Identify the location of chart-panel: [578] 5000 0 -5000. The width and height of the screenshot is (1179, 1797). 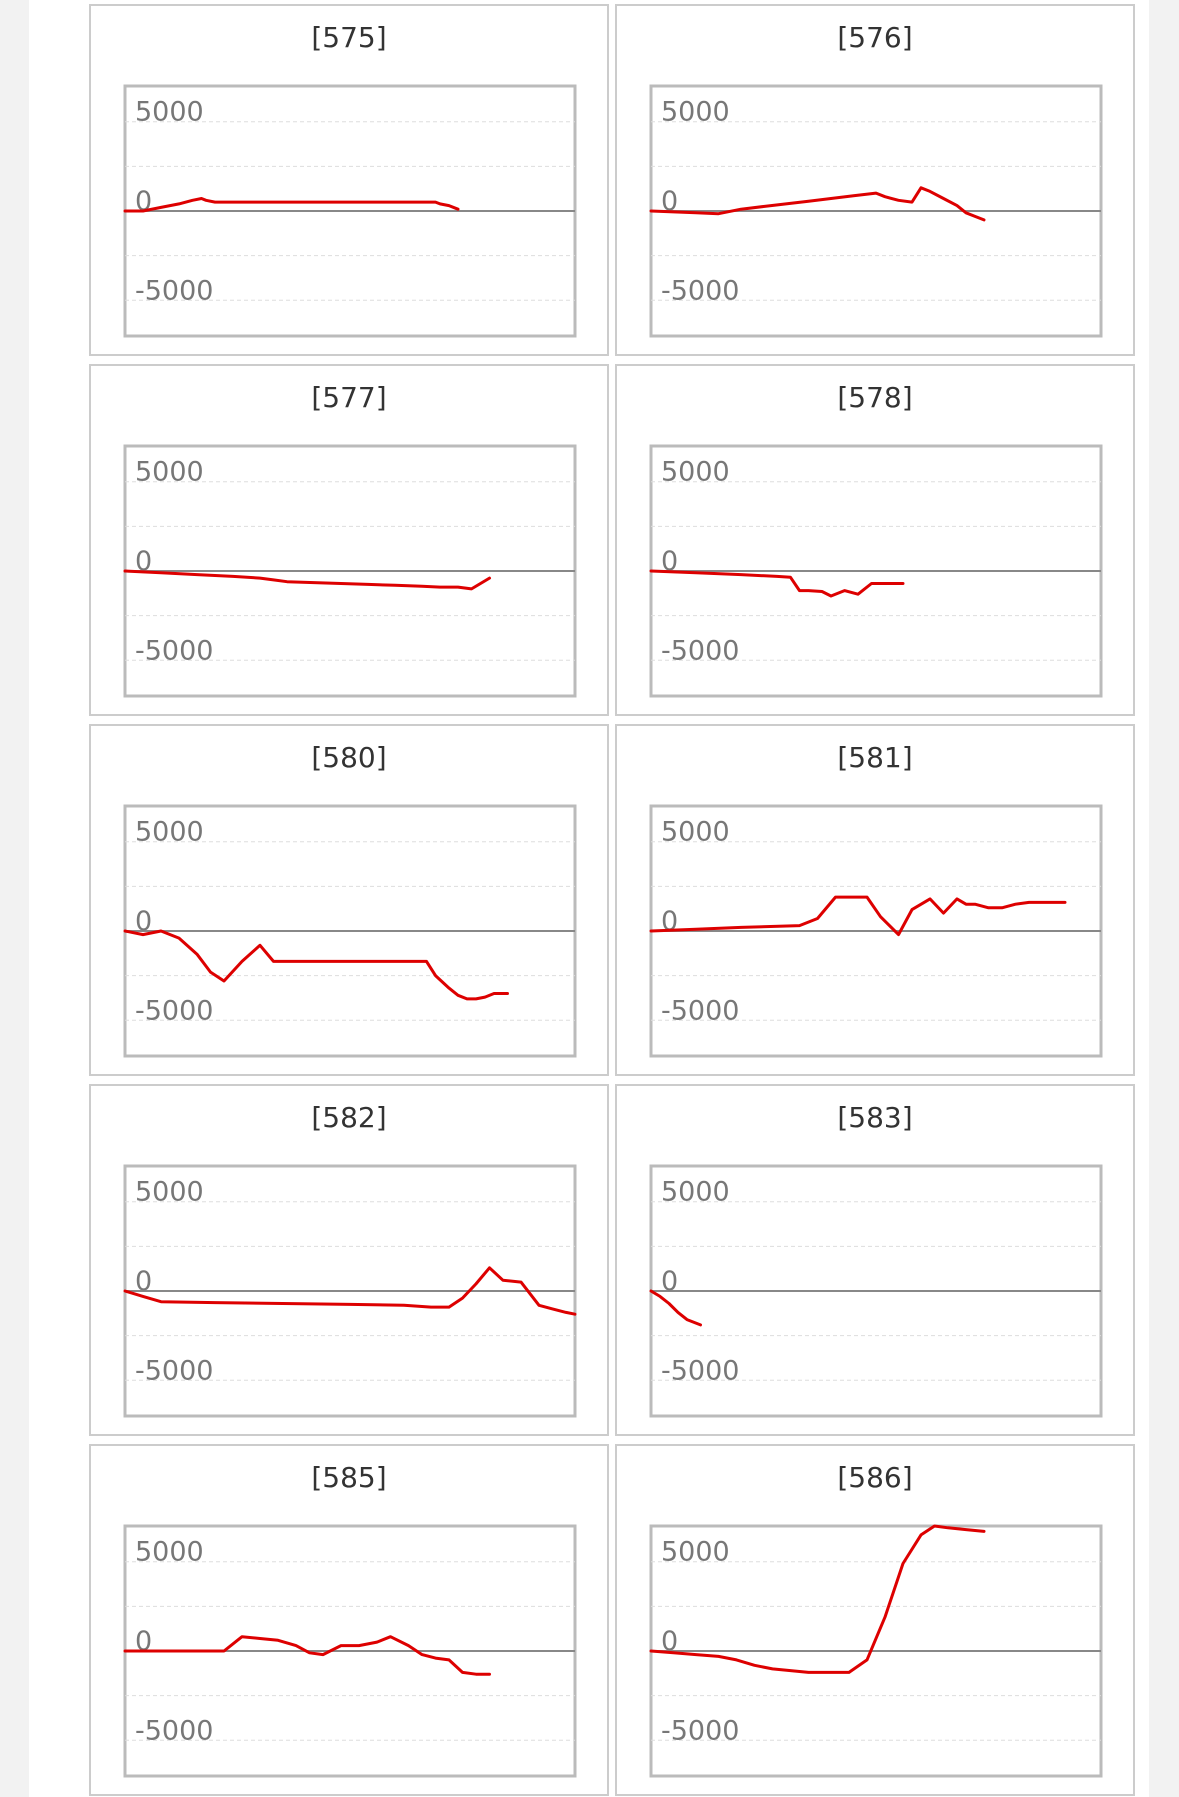
(875, 540).